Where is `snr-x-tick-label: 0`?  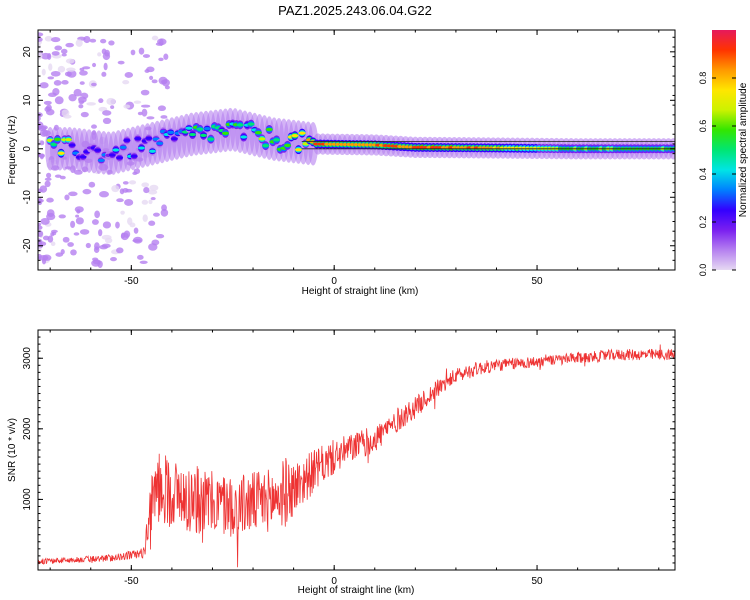
snr-x-tick-label: 0 is located at coordinates (334, 581).